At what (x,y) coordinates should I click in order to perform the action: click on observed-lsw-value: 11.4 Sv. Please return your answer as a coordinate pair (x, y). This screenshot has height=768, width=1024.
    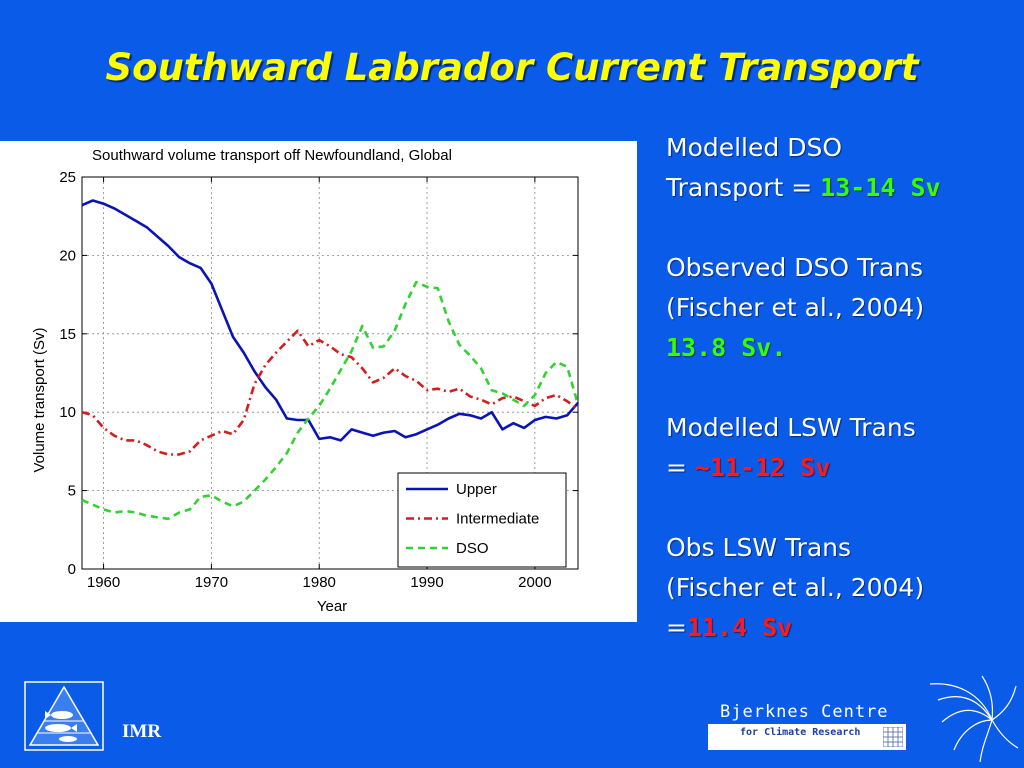
    Looking at the image, I should click on (739, 627).